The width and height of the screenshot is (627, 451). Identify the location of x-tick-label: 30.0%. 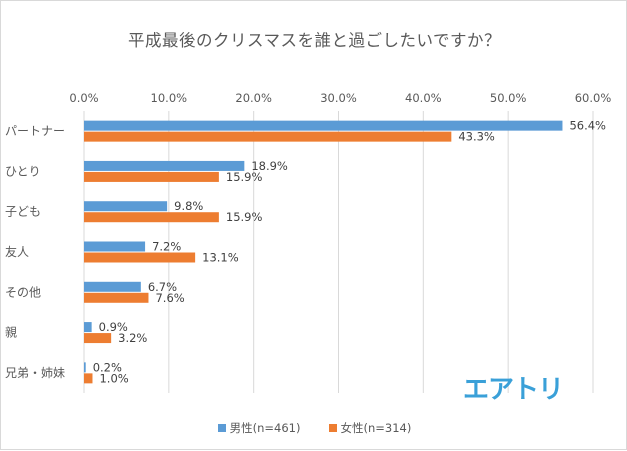
(338, 98).